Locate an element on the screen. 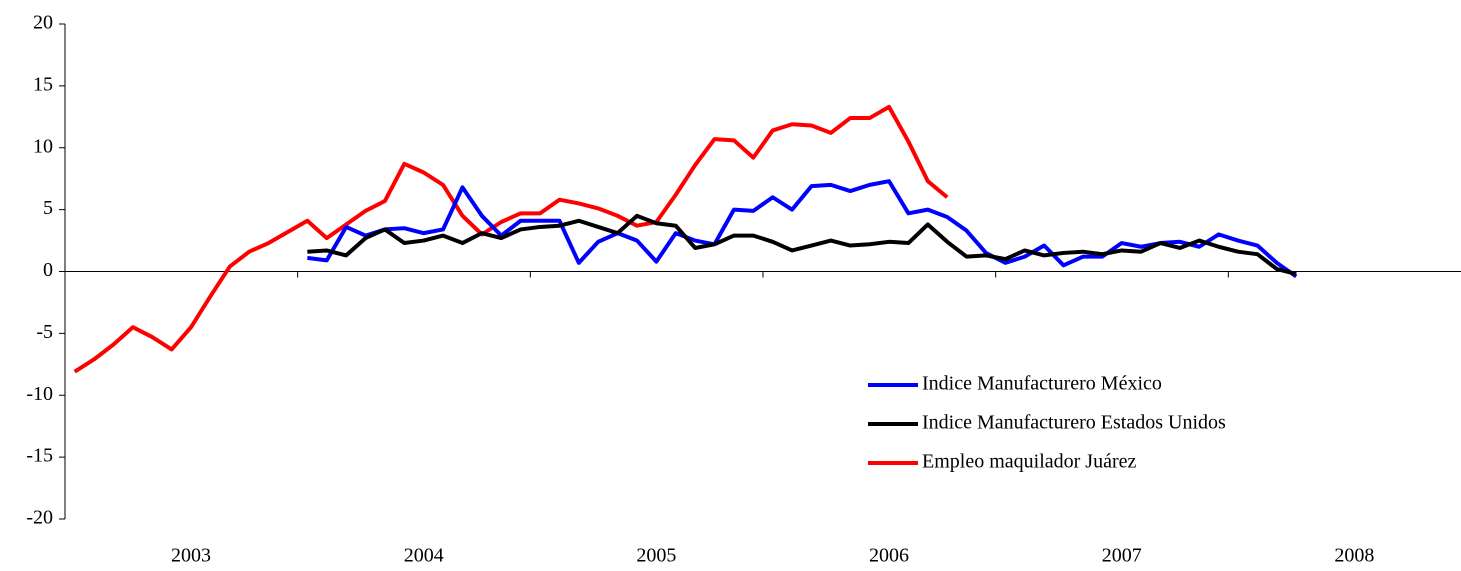 The height and width of the screenshot is (571, 1461). y-tick-label: 20 is located at coordinates (43, 23).